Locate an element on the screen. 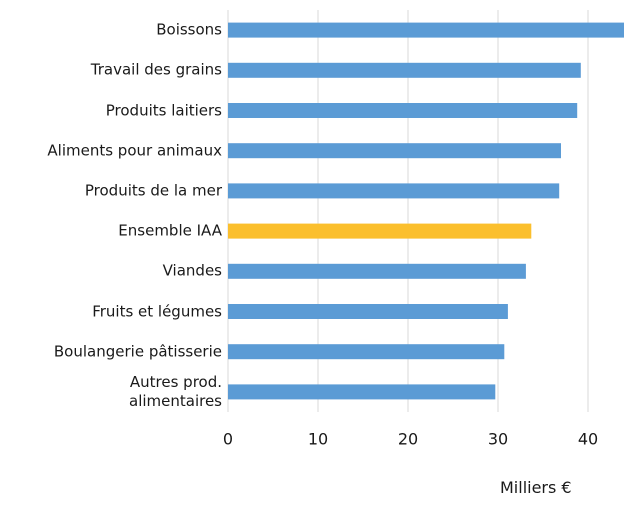 This screenshot has width=625, height=510. x-tick-label: 20 is located at coordinates (408, 439).